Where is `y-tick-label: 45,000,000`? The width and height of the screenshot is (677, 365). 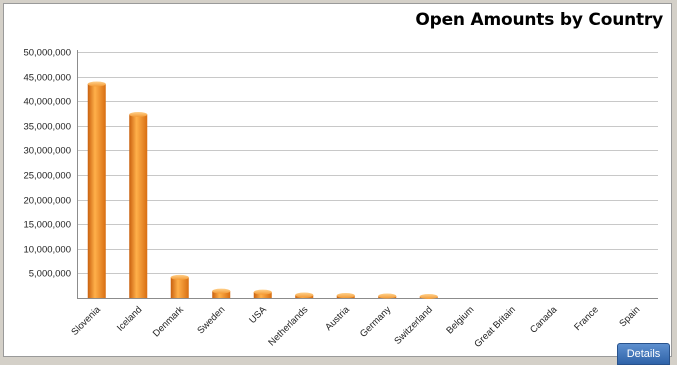 y-tick-label: 45,000,000 is located at coordinates (47, 78).